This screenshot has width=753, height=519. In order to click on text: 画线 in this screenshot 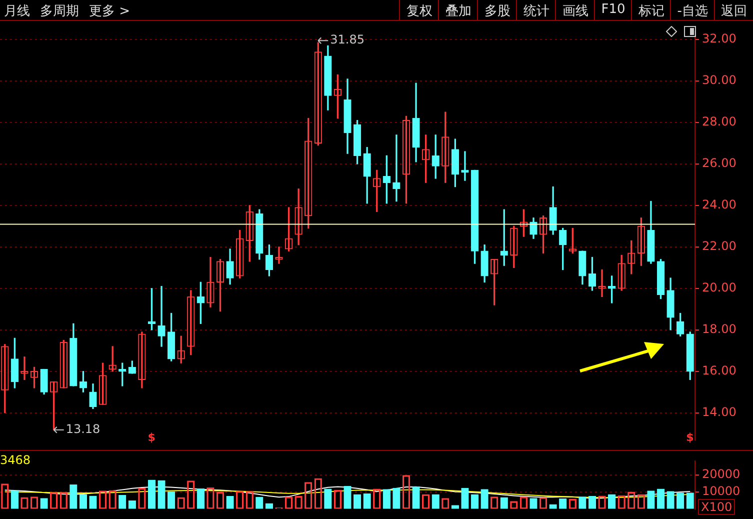, I will do `click(574, 10)`.